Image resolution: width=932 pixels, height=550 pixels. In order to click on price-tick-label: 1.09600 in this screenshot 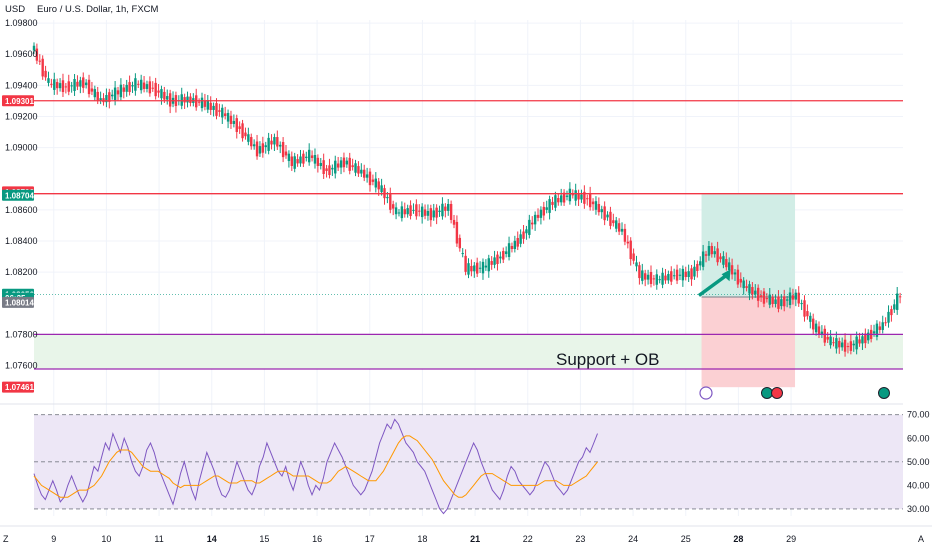, I will do `click(21, 54)`.